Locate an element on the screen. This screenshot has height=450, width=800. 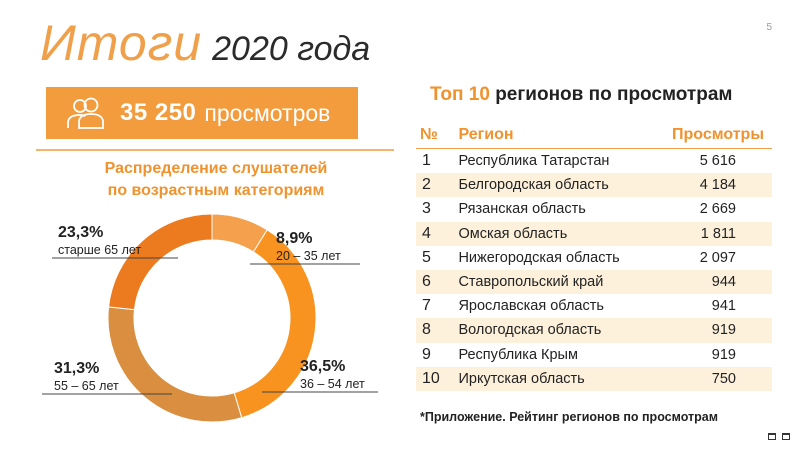
views-count: 35 250 is located at coordinates (158, 112).